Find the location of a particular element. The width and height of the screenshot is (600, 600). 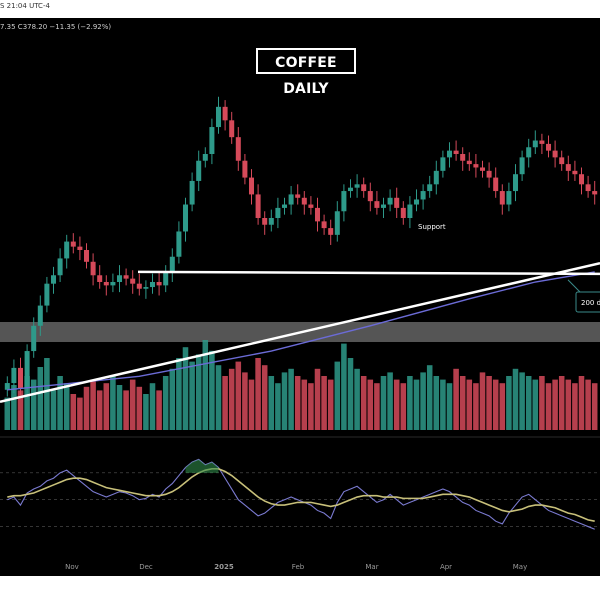

rsi-layer is located at coordinates (300, 494).